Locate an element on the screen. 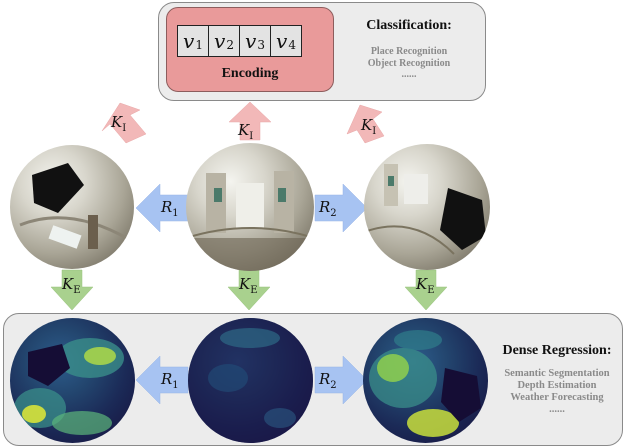  invariant-arrow-center is located at coordinates (250, 121).